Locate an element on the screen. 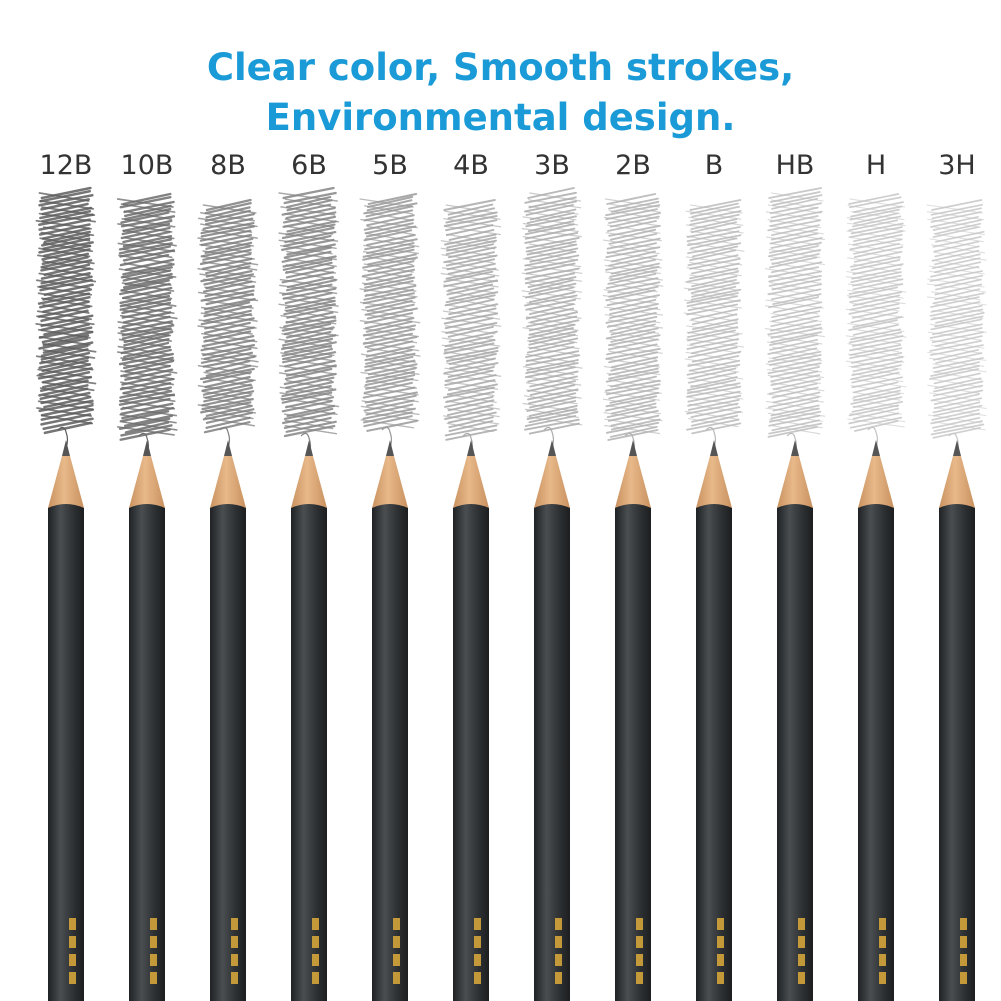  headline-line-2: Environmental design. is located at coordinates (500, 117).